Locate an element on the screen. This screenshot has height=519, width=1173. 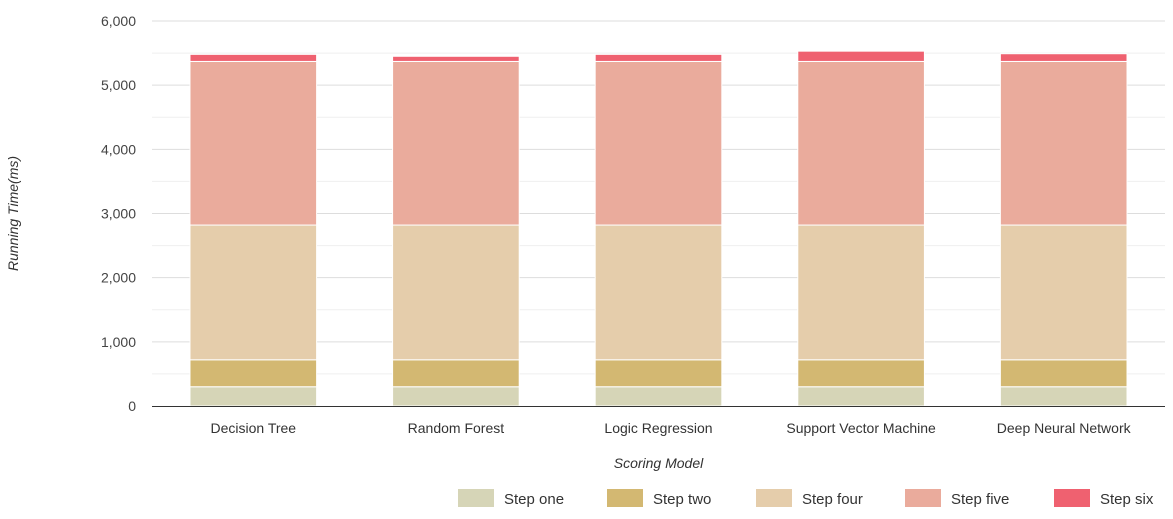
y-axis-tick-labels: 0 1,000 2,000 3,000 4,000 5,000 6,000 is located at coordinates (118, 213).